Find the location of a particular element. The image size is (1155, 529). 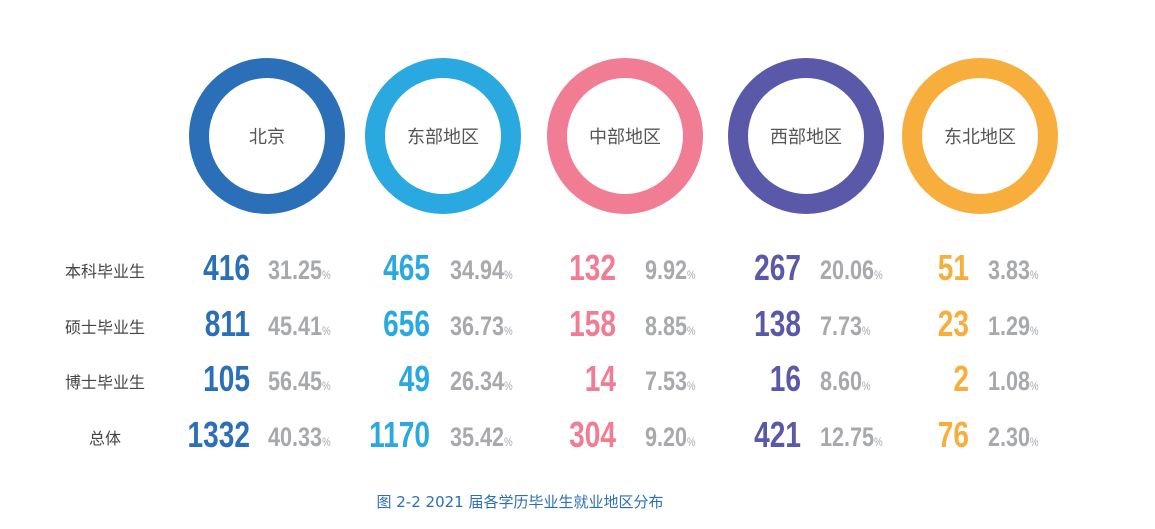

percent-value: 34.94% is located at coordinates (481, 272).